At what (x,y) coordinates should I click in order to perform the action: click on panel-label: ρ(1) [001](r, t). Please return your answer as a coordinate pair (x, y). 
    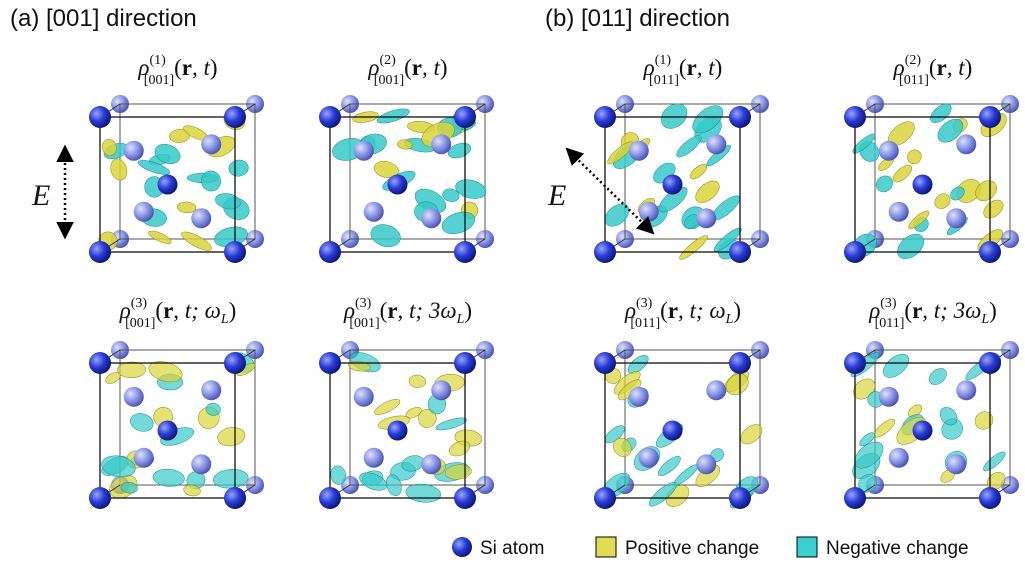
    Looking at the image, I should click on (177, 70).